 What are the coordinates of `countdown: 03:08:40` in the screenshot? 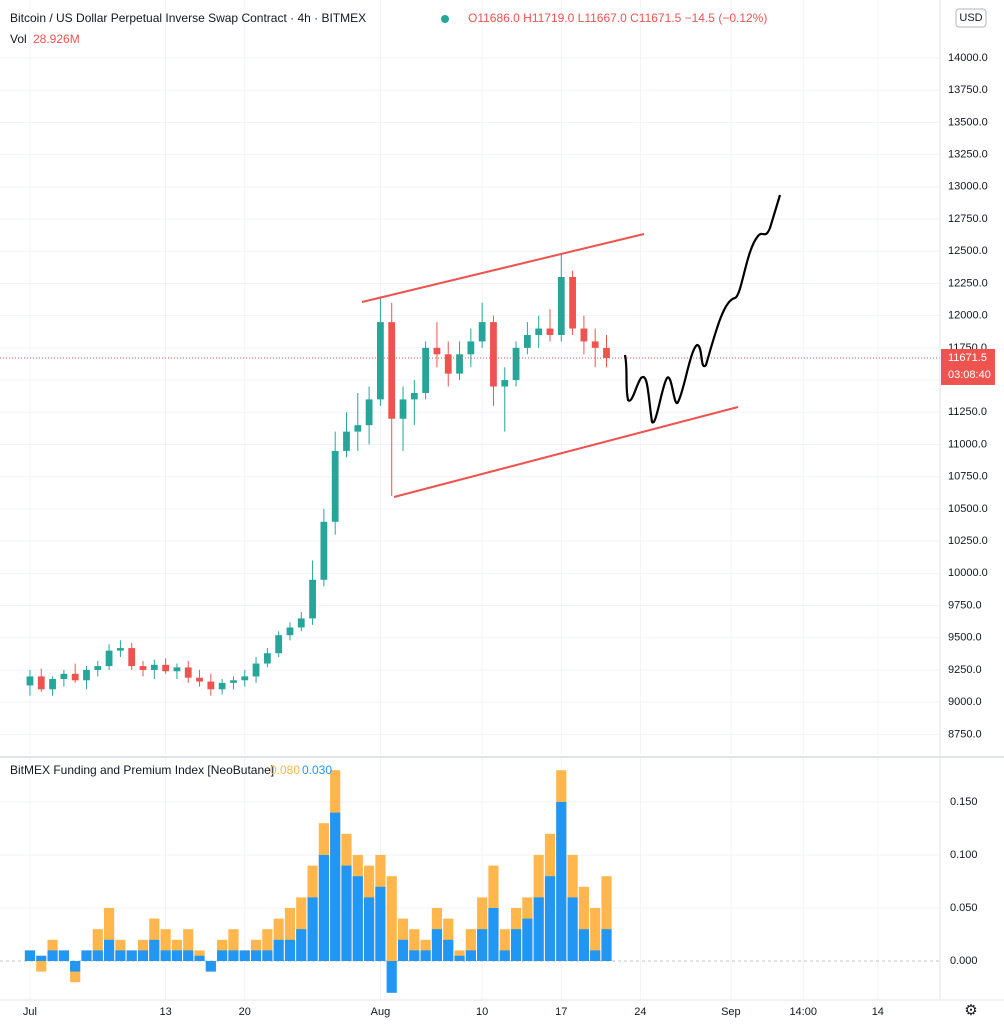 It's located at (969, 375).